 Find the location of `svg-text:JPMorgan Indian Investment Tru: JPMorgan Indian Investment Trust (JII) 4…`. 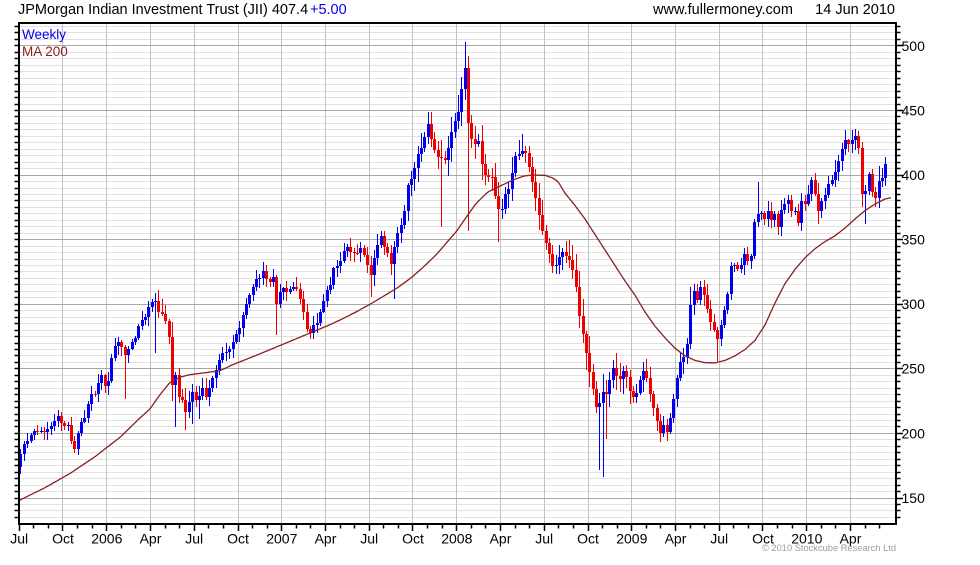

svg-text:JPMorgan Indian Investment Tru: JPMorgan Indian Investment Trust (JII) 4… is located at coordinates (182, 10).